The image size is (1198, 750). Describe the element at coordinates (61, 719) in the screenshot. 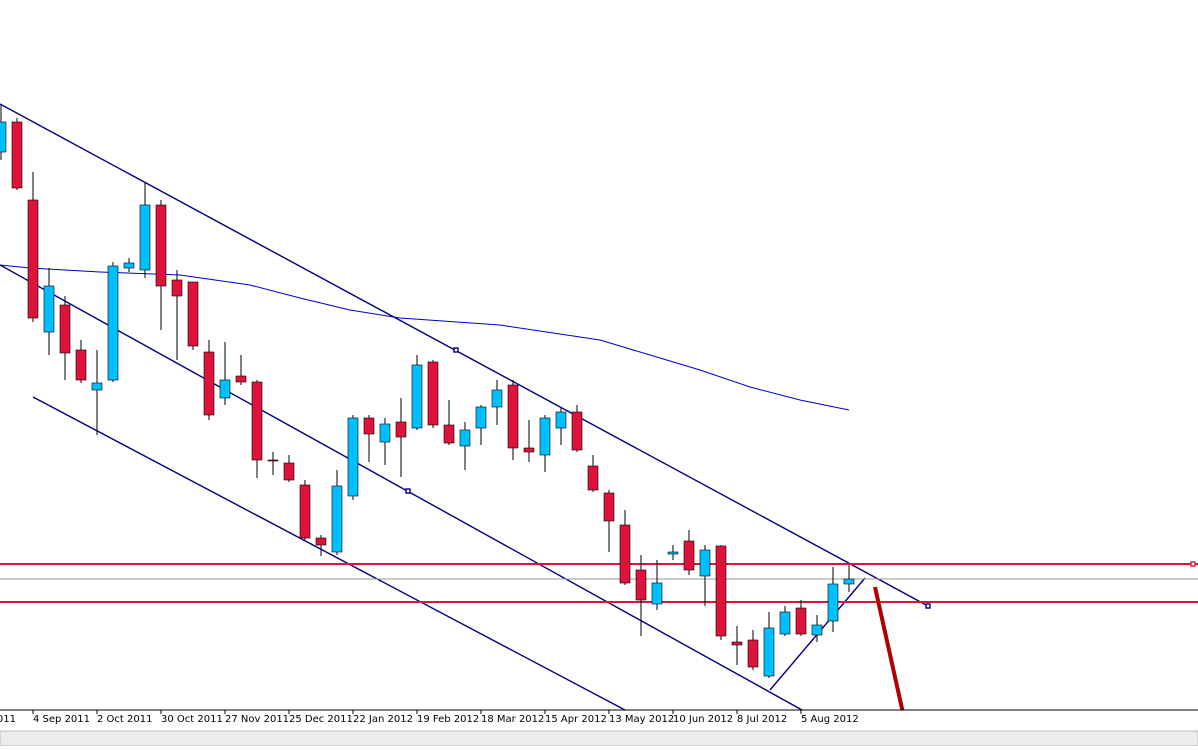

I see `x-tick-label: 4 Sep 2011` at that location.